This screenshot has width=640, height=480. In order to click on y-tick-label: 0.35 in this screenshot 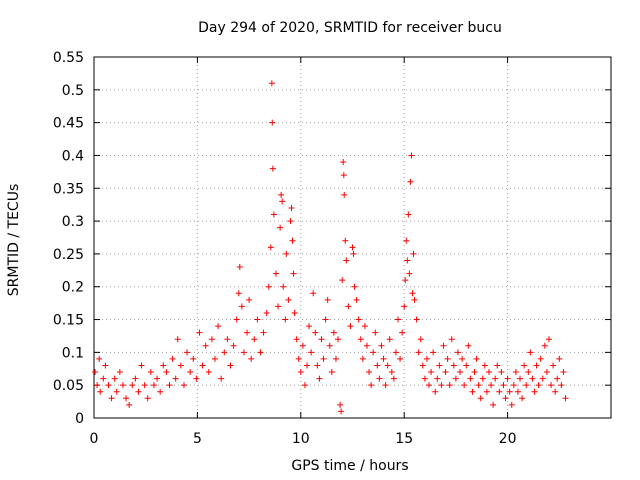, I will do `click(68, 189)`.